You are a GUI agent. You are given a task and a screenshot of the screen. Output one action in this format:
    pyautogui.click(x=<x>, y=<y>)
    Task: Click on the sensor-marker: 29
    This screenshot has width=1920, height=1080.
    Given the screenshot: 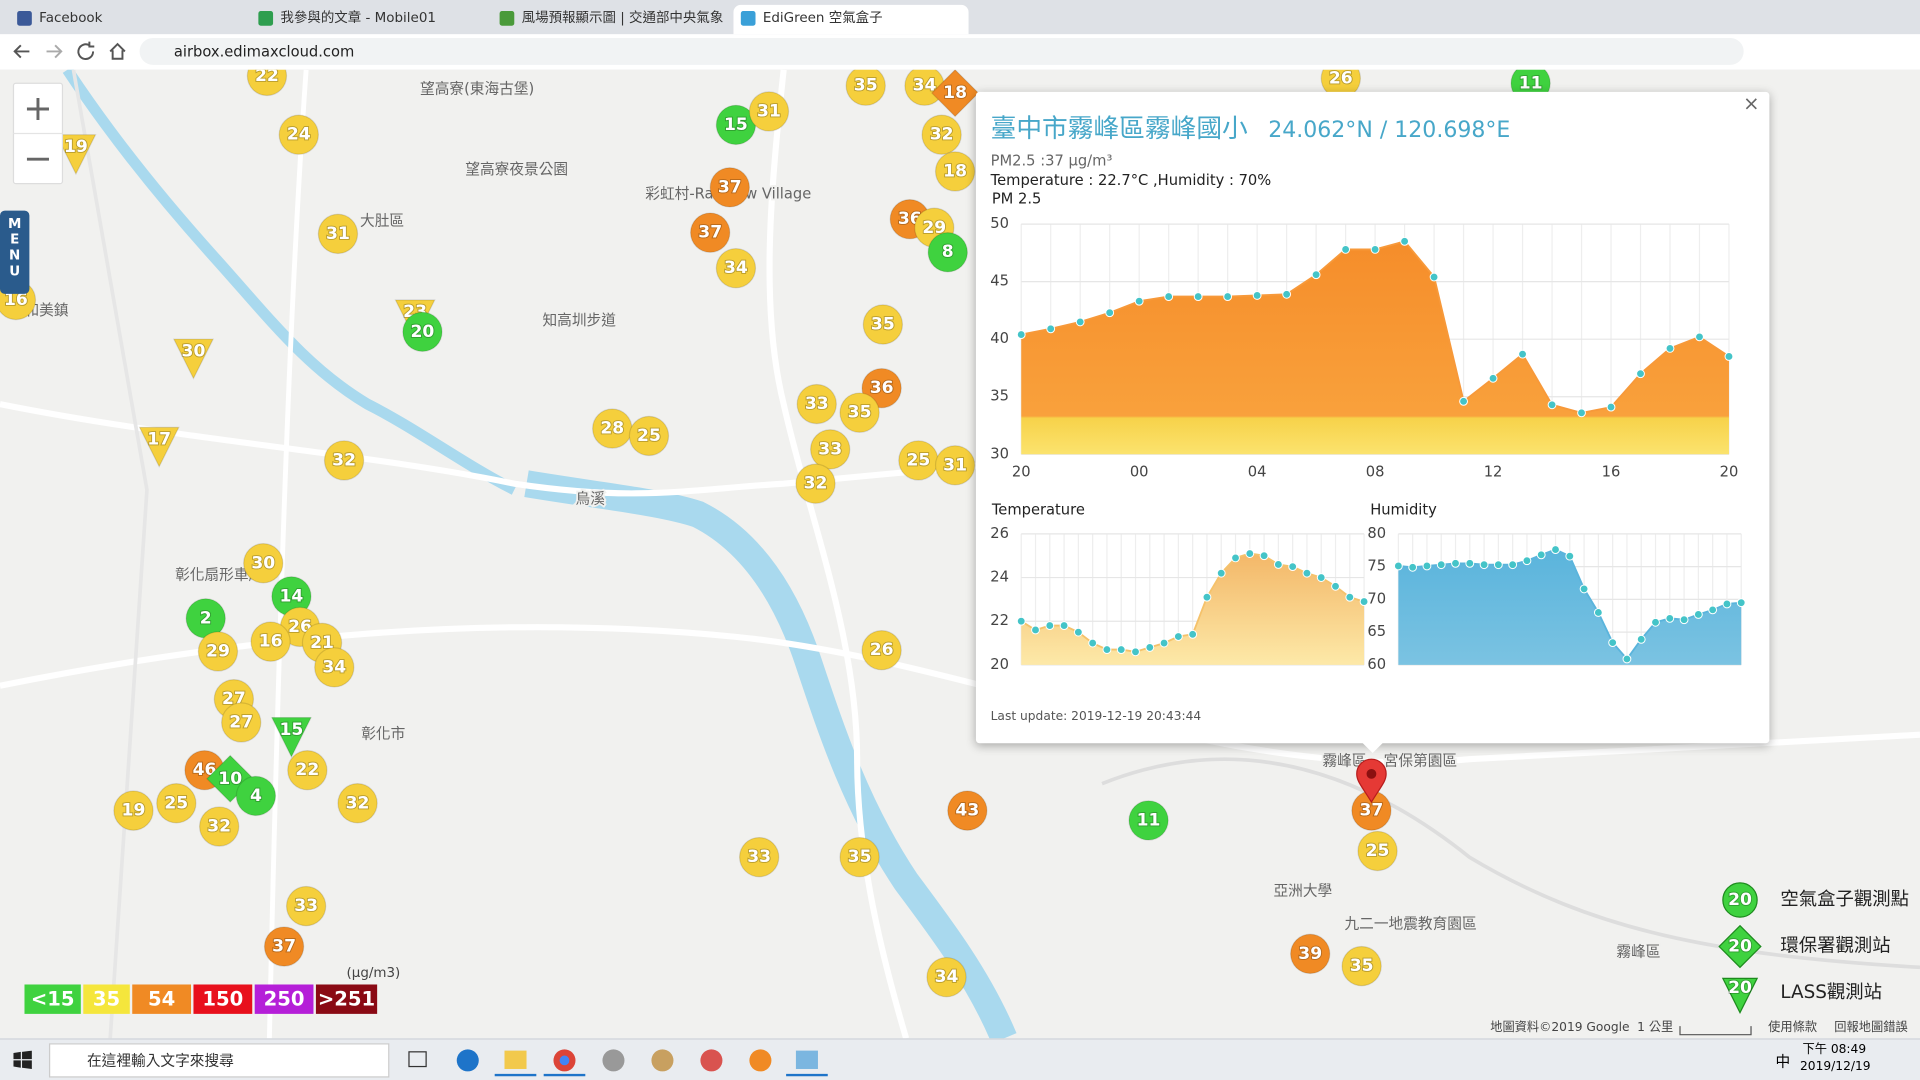 What is the action you would take?
    pyautogui.click(x=218, y=651)
    